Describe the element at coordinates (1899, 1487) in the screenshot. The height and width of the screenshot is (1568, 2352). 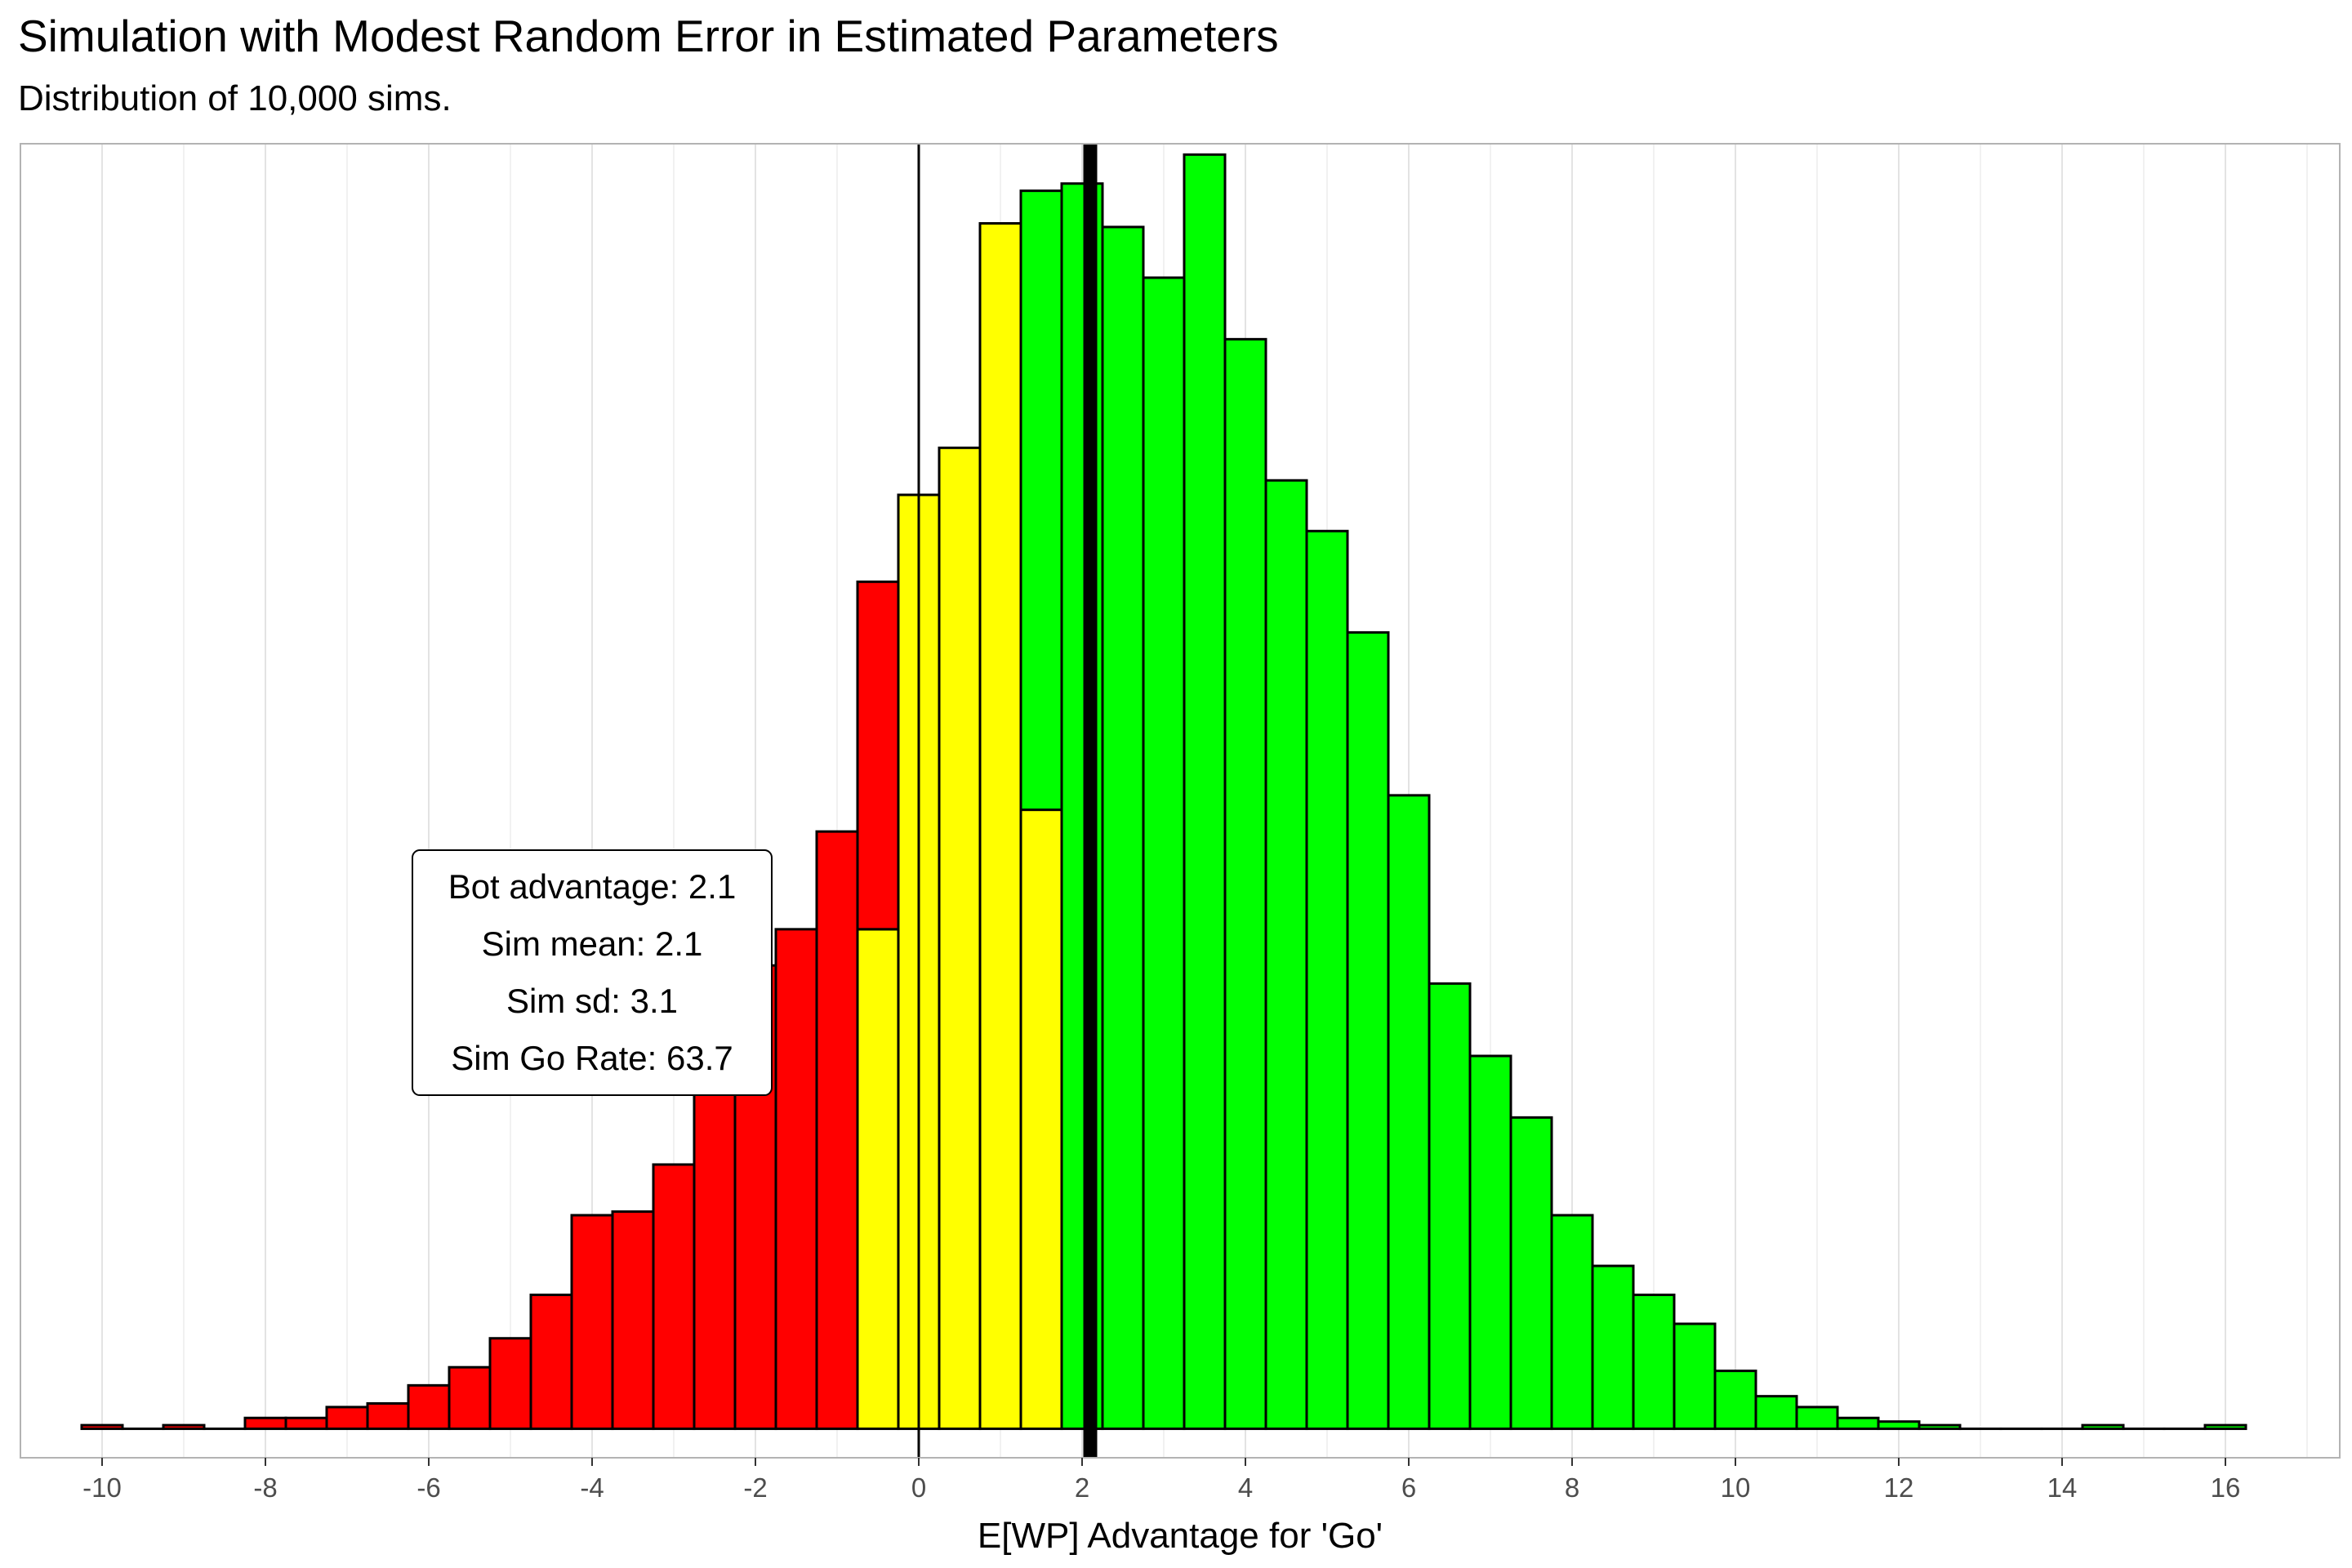
I see `x-tick-label: 12` at that location.